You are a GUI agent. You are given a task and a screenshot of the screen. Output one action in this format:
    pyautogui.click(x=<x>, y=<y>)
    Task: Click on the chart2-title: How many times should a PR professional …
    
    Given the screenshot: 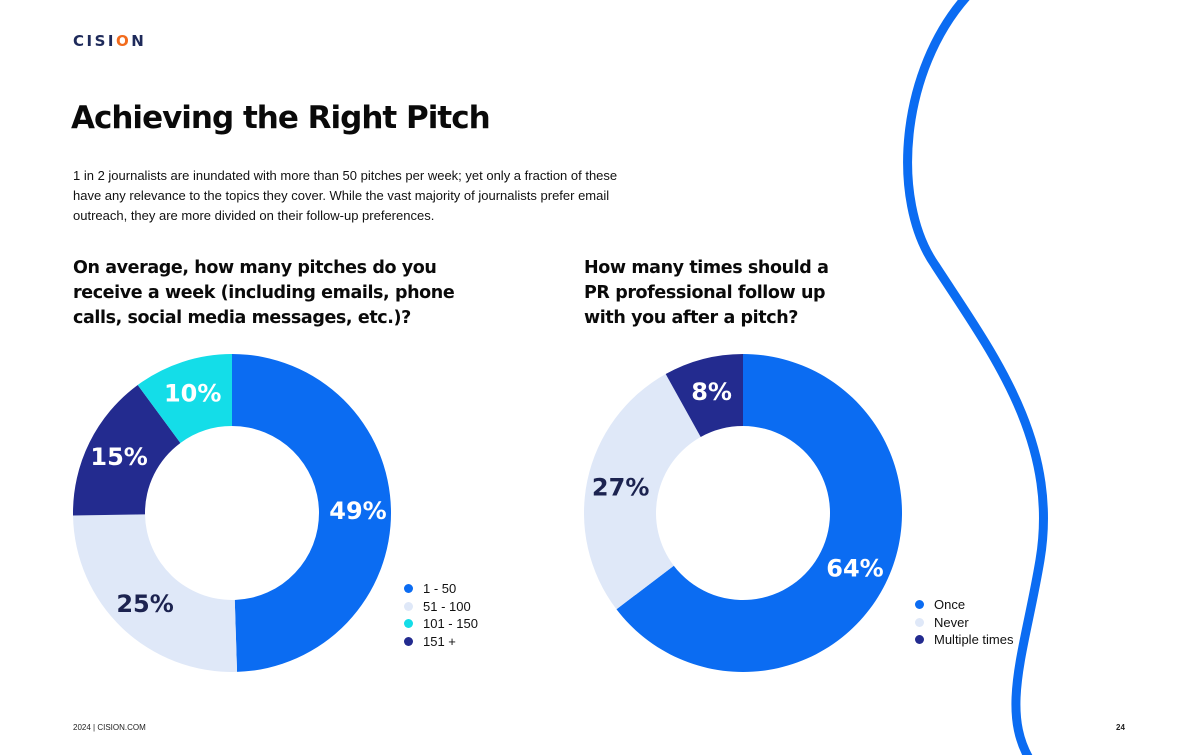 What is the action you would take?
    pyautogui.click(x=706, y=293)
    